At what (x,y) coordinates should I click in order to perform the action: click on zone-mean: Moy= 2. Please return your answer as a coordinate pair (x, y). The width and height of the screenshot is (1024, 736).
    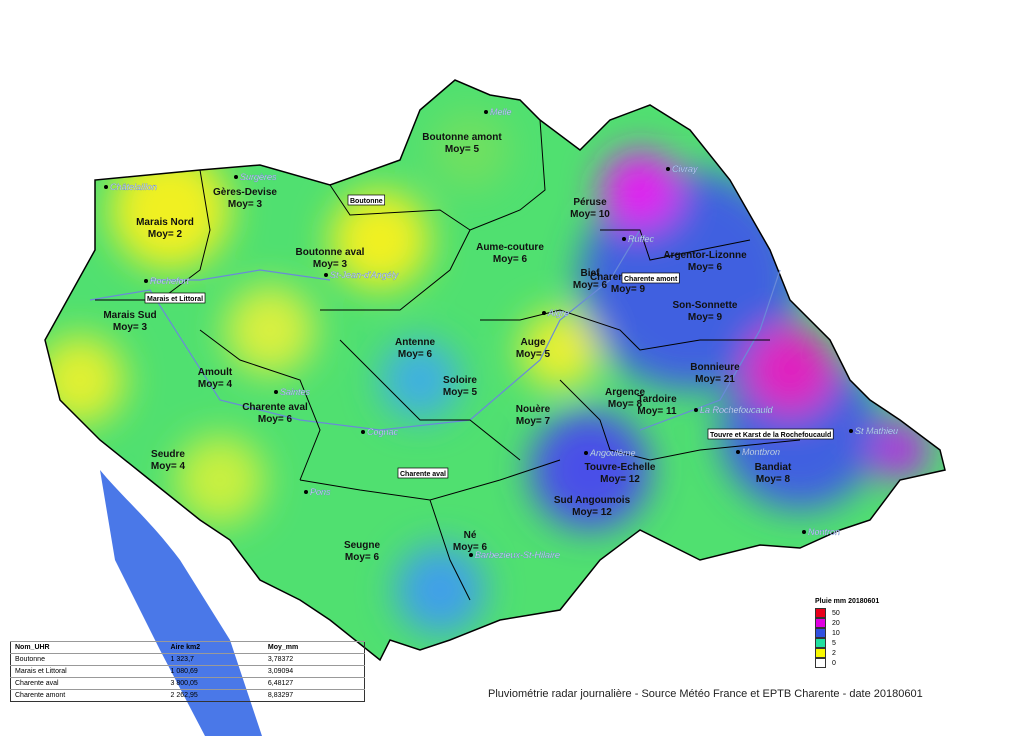
    Looking at the image, I should click on (165, 234).